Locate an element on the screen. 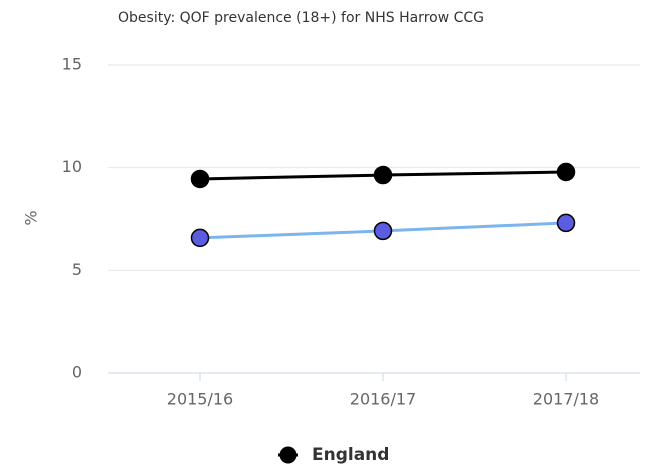  x-tick-label: 2016/17 is located at coordinates (383, 399).